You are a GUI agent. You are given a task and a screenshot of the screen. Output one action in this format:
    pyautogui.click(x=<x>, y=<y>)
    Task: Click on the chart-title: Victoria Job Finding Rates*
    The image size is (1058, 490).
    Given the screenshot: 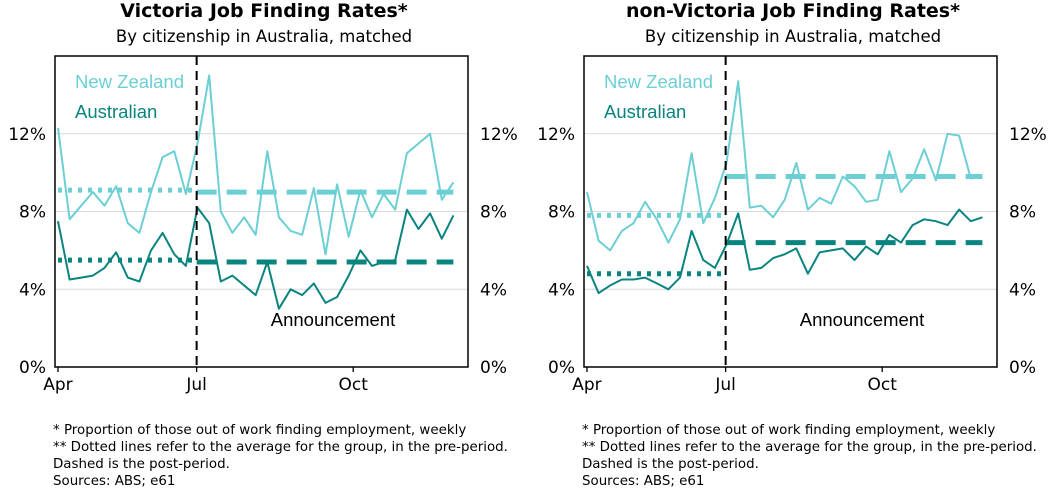 What is the action you would take?
    pyautogui.click(x=264, y=11)
    